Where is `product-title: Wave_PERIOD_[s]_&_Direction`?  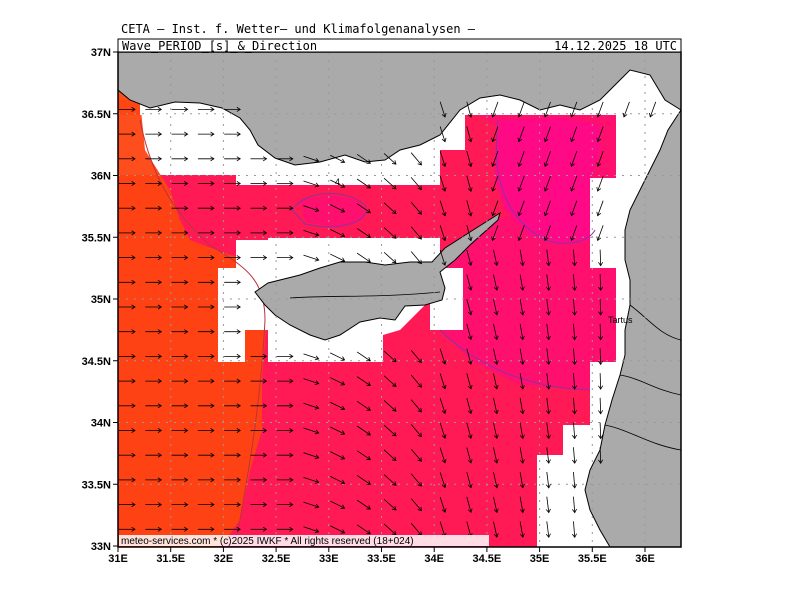
product-title: Wave_PERIOD_[s]_&_Direction is located at coordinates (219, 46).